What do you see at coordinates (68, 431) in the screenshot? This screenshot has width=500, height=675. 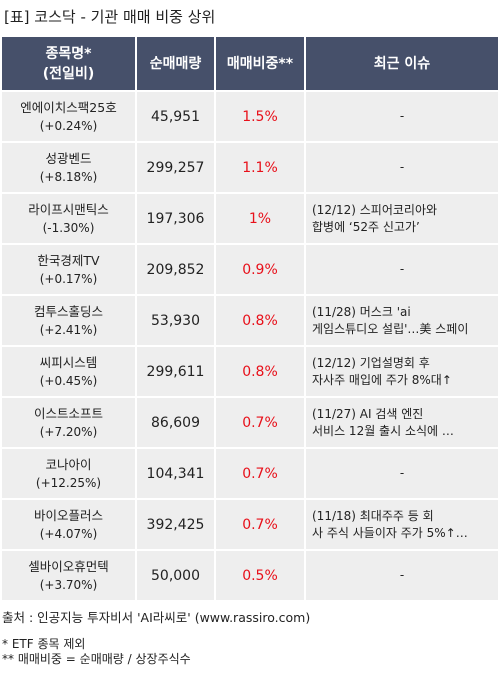 I see `price-change: (+7.20%)` at bounding box center [68, 431].